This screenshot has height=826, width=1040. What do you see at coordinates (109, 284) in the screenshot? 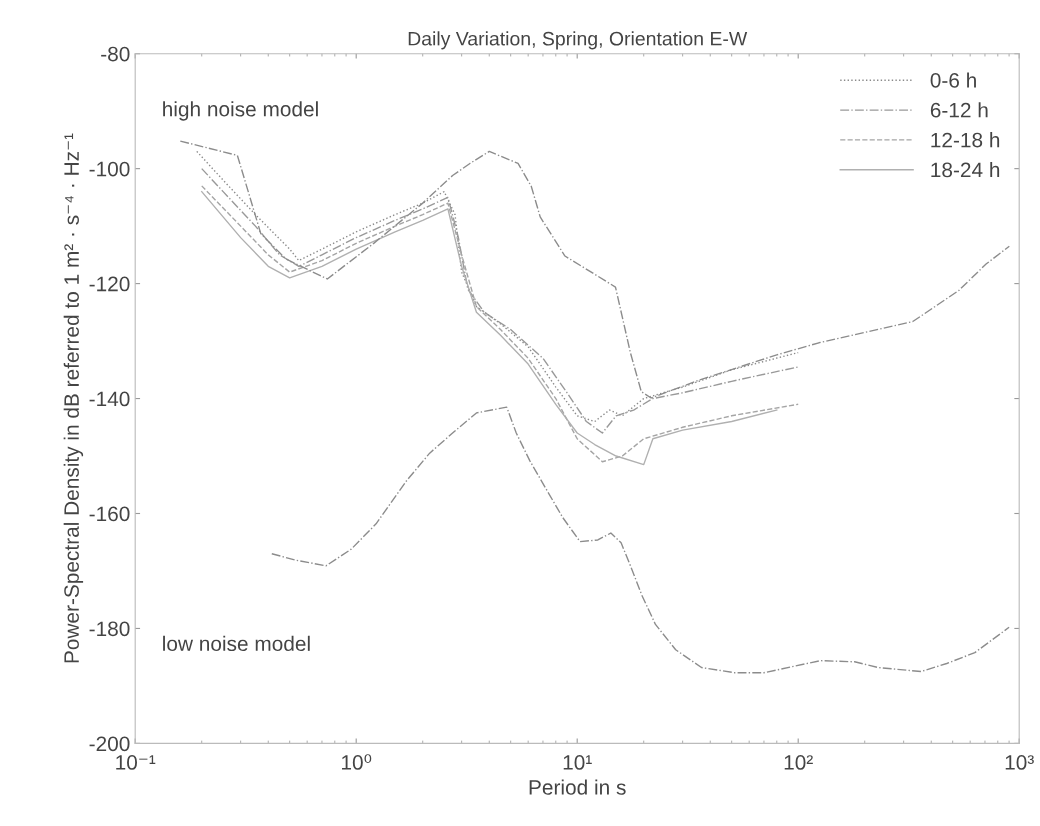
I see `y-tick-label: -120` at bounding box center [109, 284].